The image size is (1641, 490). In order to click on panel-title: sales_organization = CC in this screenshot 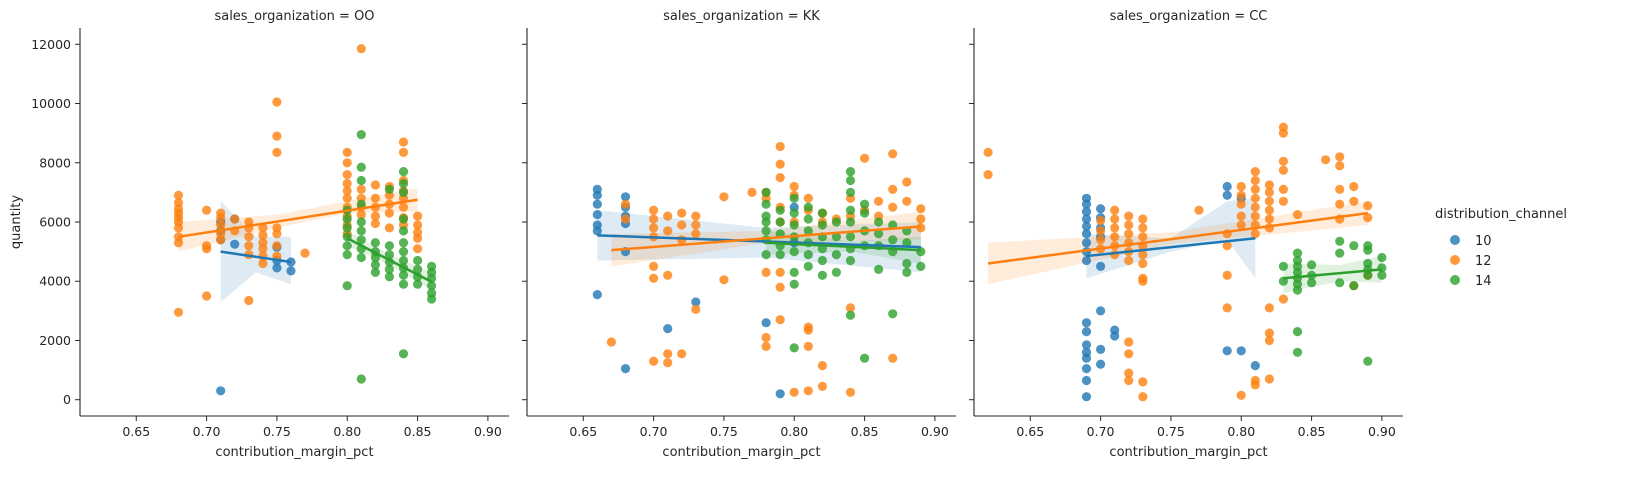, I will do `click(1189, 16)`.